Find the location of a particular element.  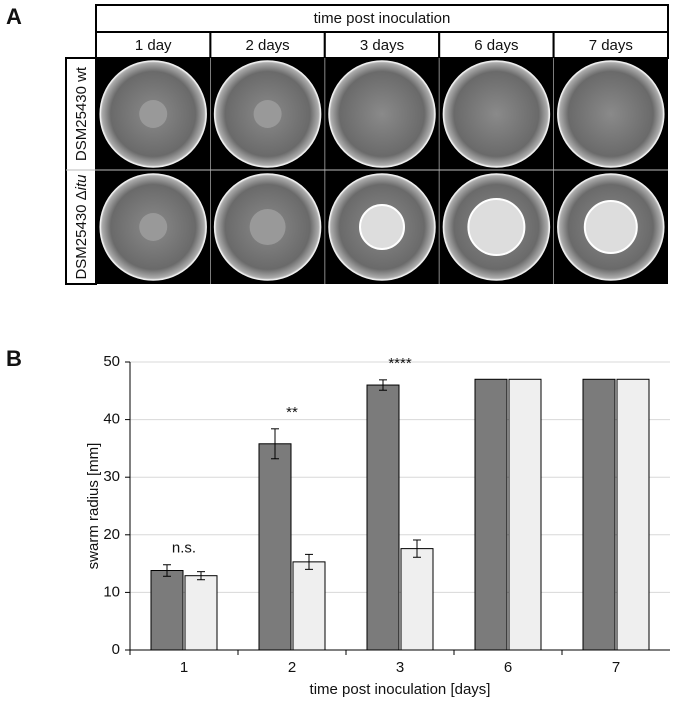

column-header: 7 days is located at coordinates (611, 45).